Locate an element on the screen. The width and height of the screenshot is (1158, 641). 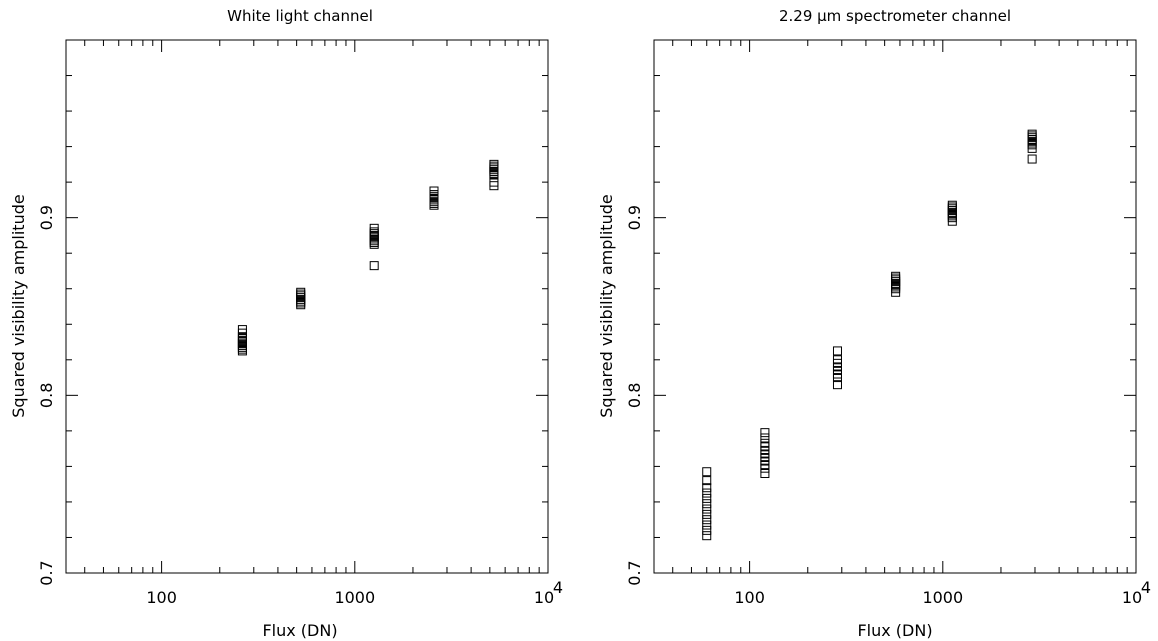
chart-title: 2.29 μm spectrometer channel is located at coordinates (895, 16).